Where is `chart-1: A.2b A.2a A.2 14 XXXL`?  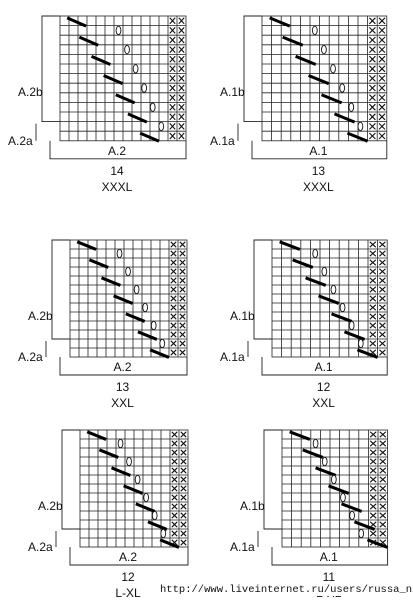
chart-1: A.2b A.2a A.2 14 XXXL is located at coordinates (97, 104).